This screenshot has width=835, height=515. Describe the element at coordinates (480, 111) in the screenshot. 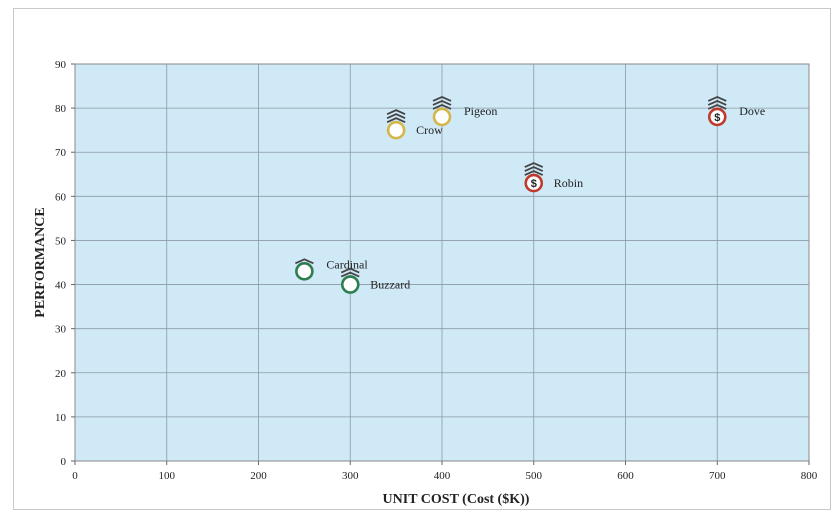

I see `point-label: Pigeon` at that location.